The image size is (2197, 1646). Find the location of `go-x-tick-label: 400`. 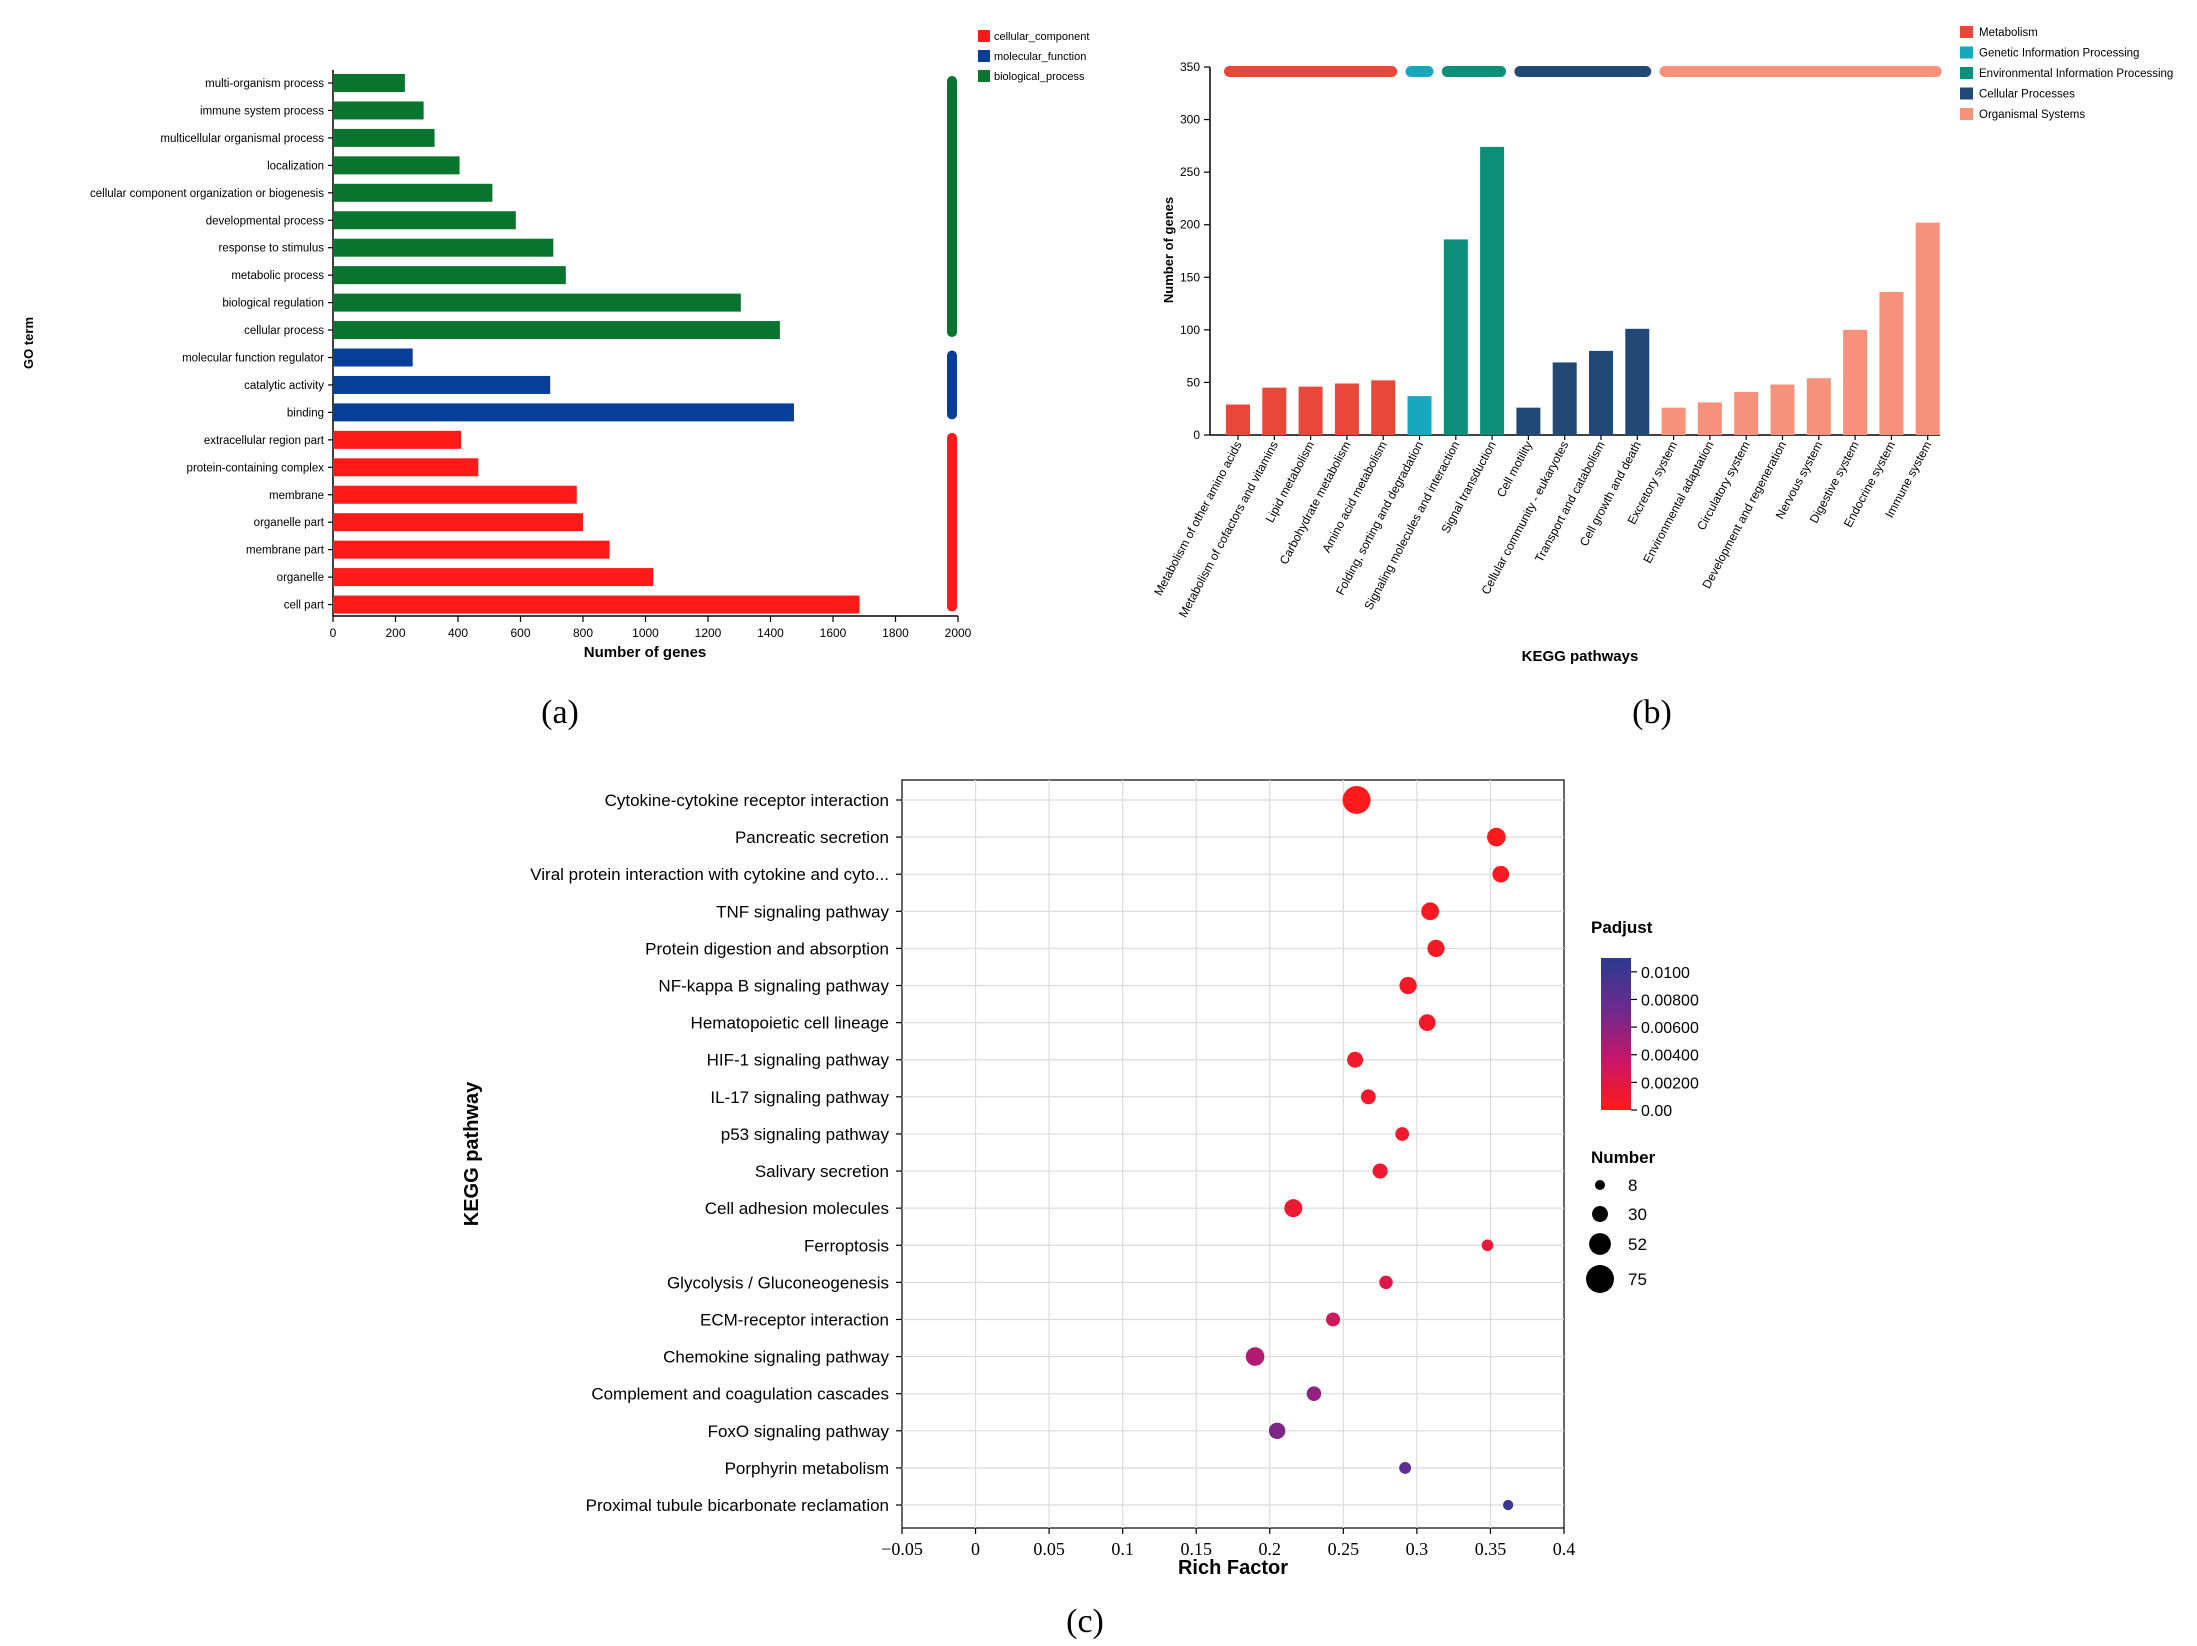

go-x-tick-label: 400 is located at coordinates (458, 633).